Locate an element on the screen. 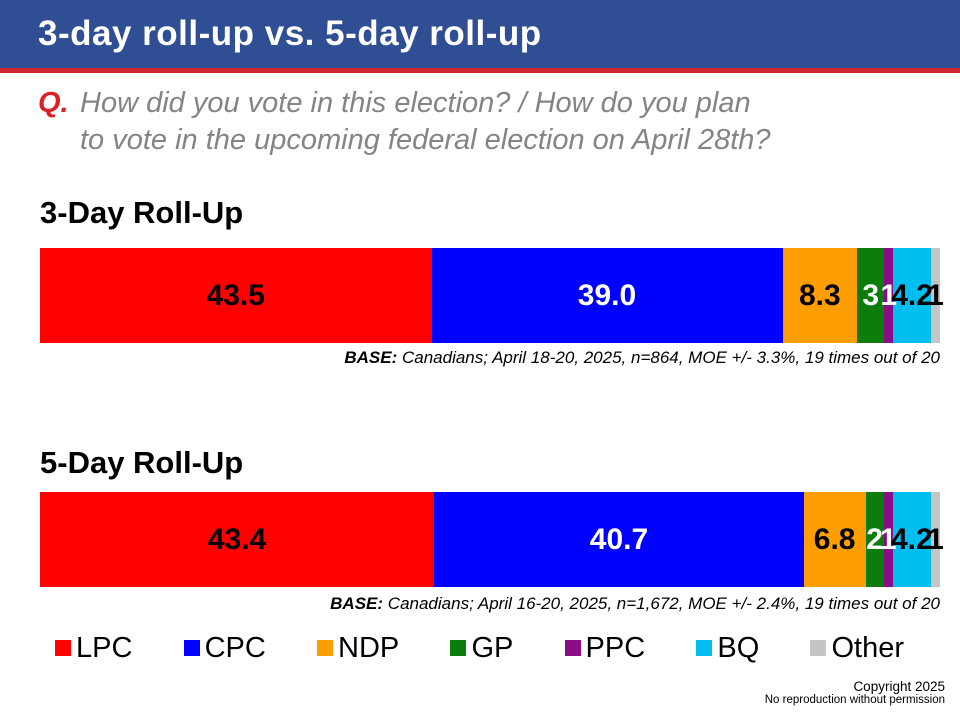 The width and height of the screenshot is (960, 720). stacked-bar-3day: 43.5 39.0 8.3 3 1 4.2 1 is located at coordinates (492, 295).